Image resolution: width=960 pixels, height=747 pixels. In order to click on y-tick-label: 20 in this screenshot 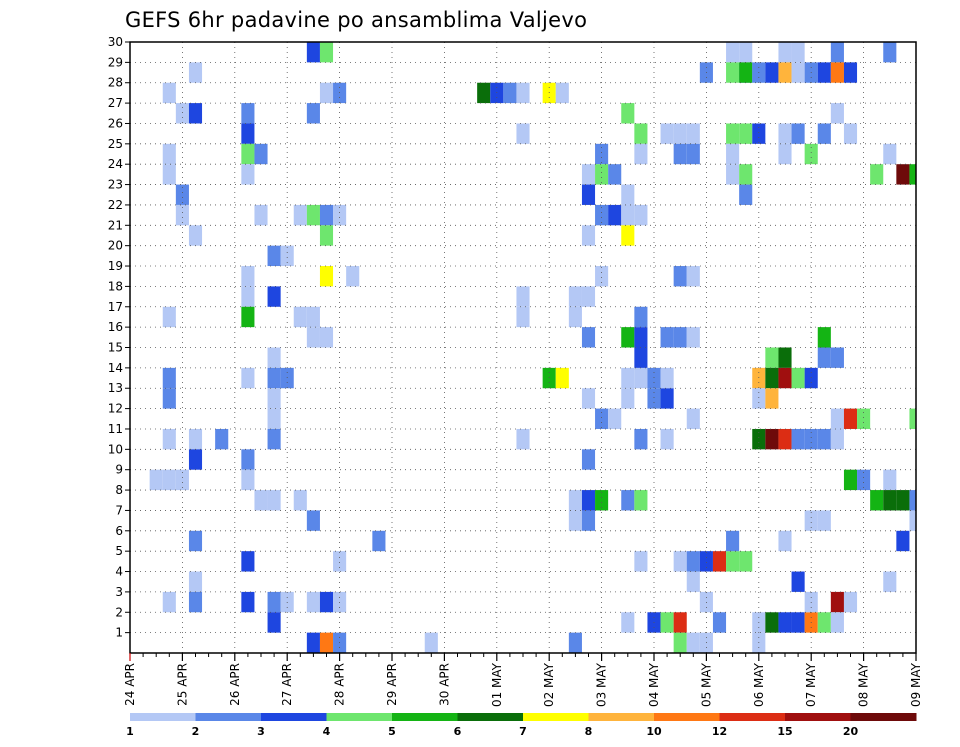, I will do `click(115, 246)`.